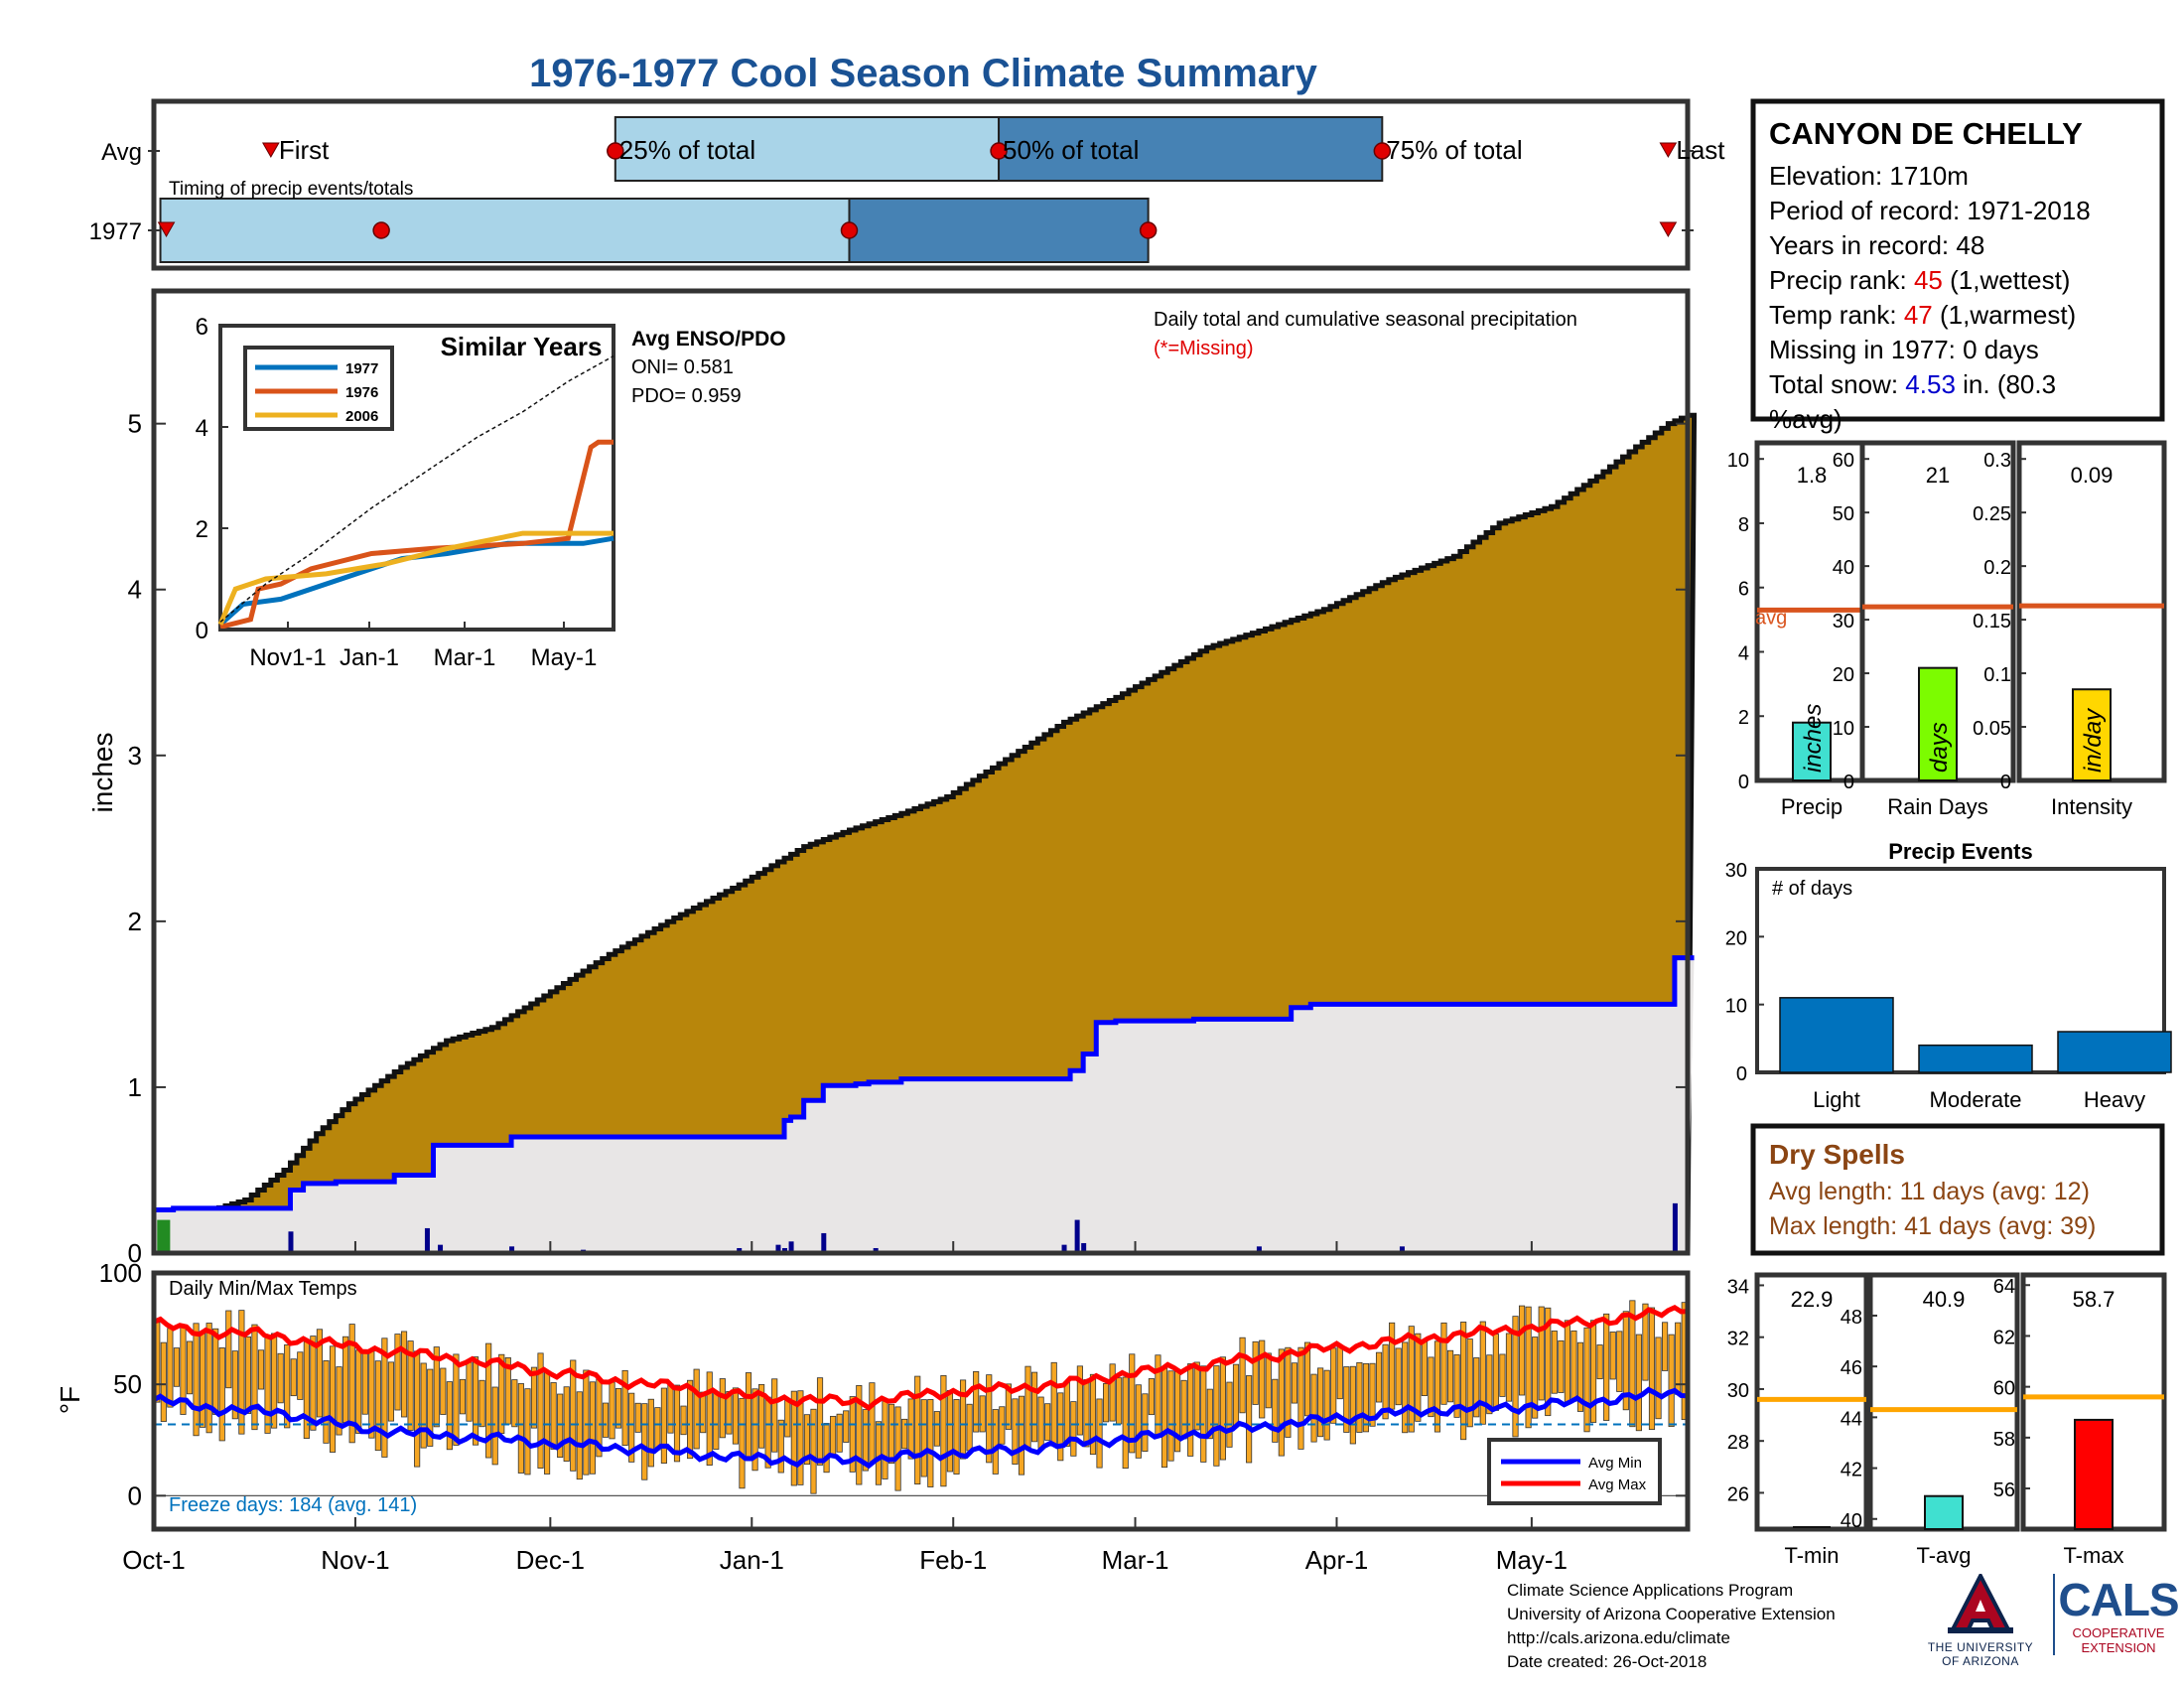 This screenshot has height=1688, width=2184. I want to click on avg-p50-label: 50% of total, so click(1071, 150).